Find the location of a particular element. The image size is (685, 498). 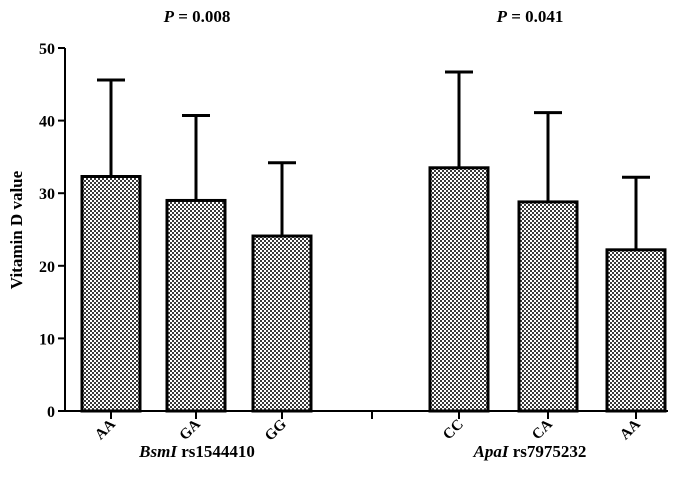

p-value-label-2: P = 0.041 is located at coordinates (530, 16).